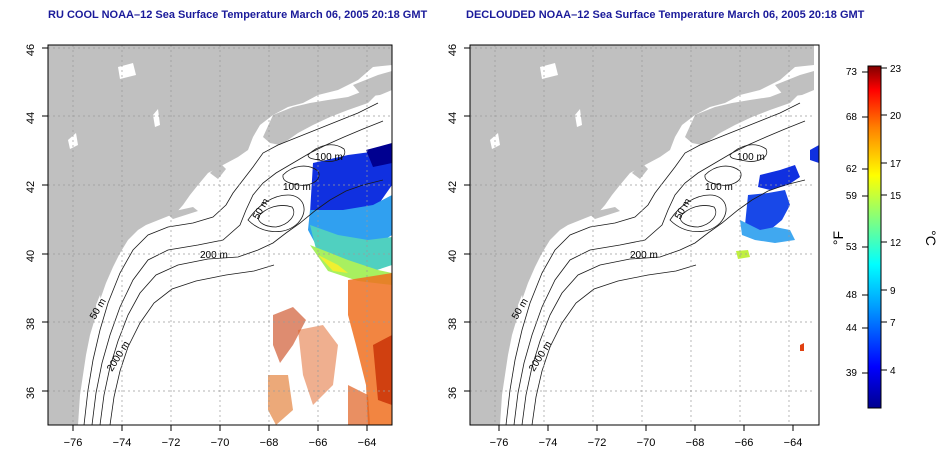 Image resolution: width=950 pixels, height=475 pixels. Describe the element at coordinates (896, 243) in the screenshot. I see `celsius-tick: 12` at that location.